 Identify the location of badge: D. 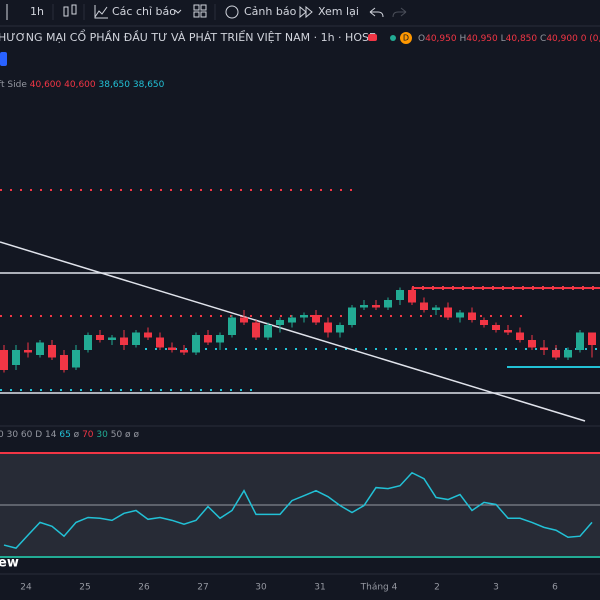
(406, 38).